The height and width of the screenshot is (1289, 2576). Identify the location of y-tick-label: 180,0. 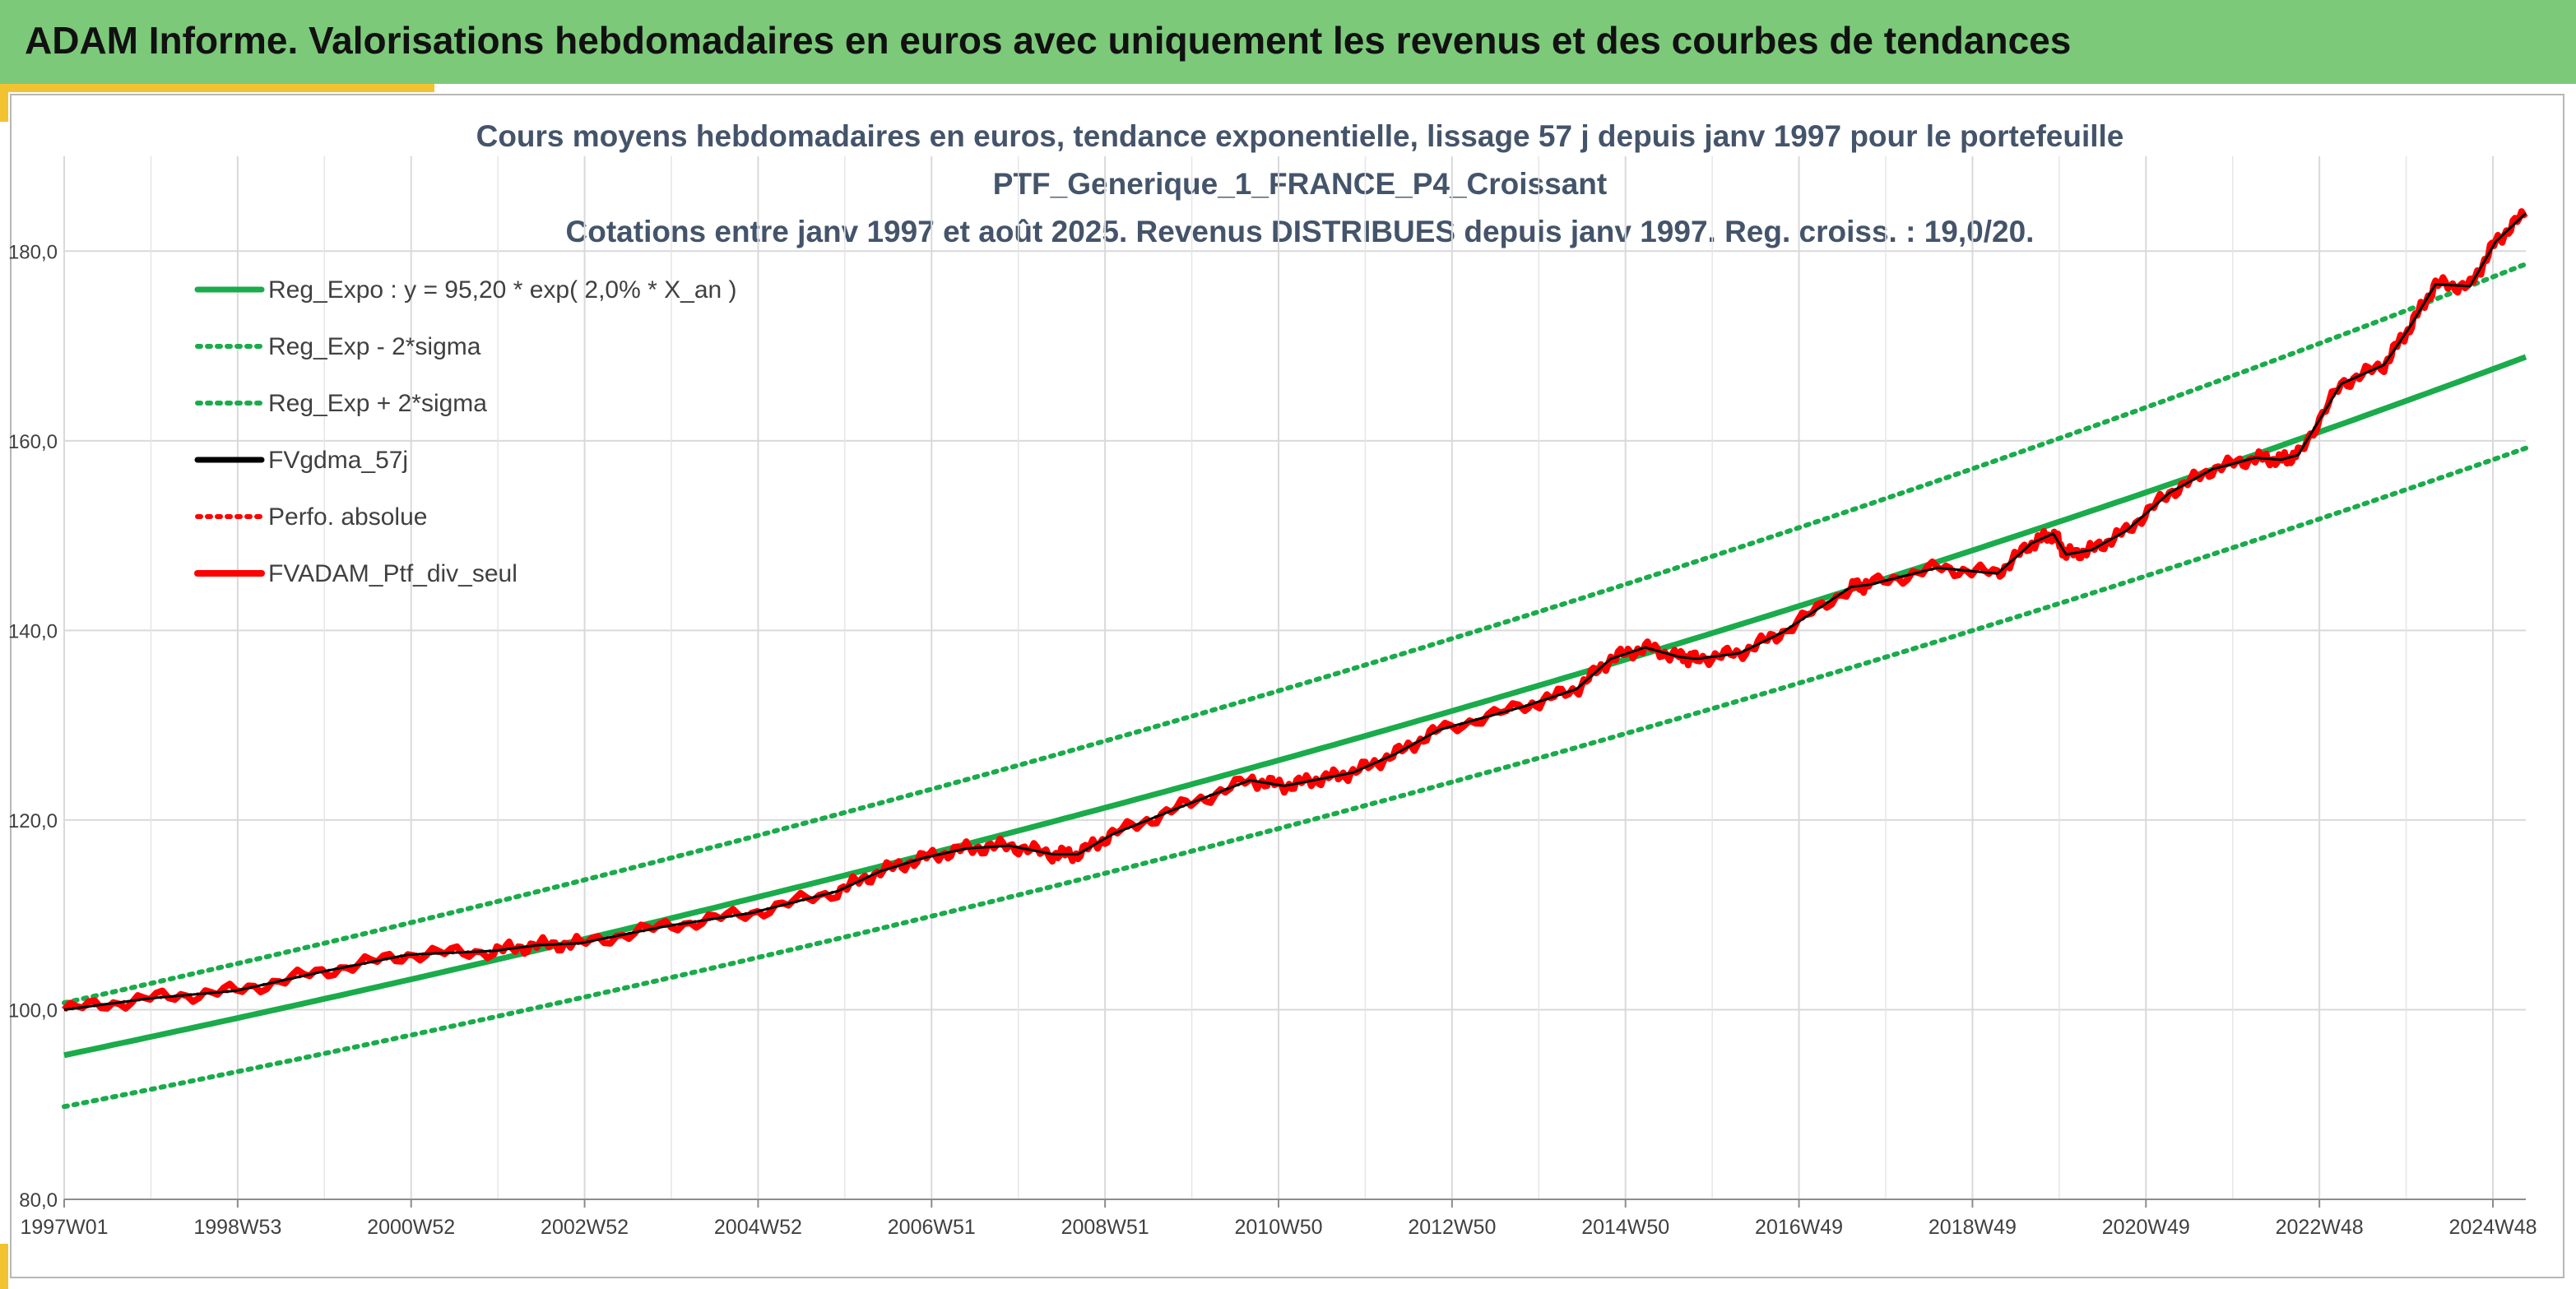
(33, 252).